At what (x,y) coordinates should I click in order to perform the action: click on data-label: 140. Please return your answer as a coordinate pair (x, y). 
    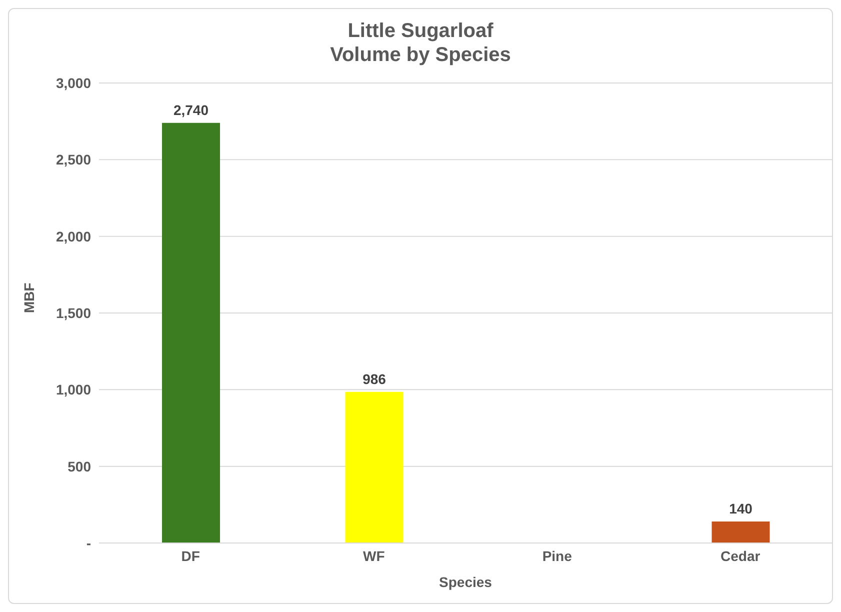
    Looking at the image, I should click on (741, 508).